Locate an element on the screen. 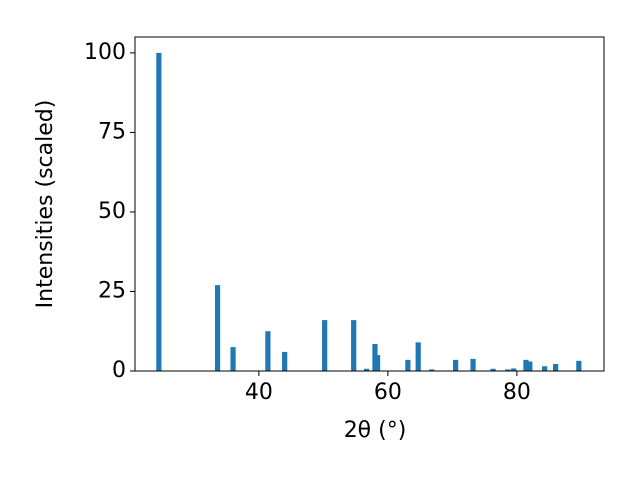  y-tick-label: 100 is located at coordinates (105, 52).